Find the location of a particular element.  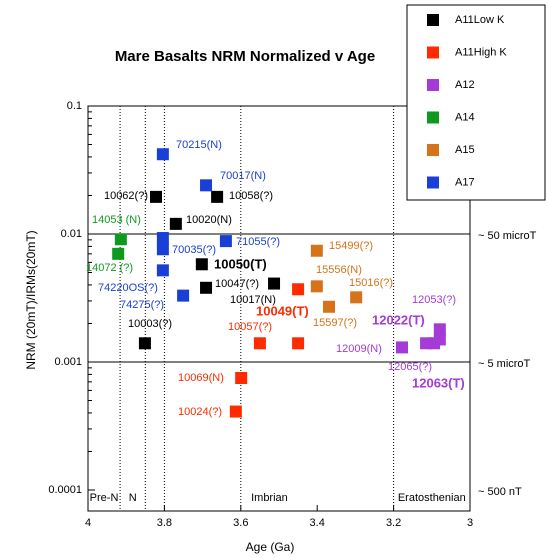

y-tick-label: 0.001 is located at coordinates (68, 362).